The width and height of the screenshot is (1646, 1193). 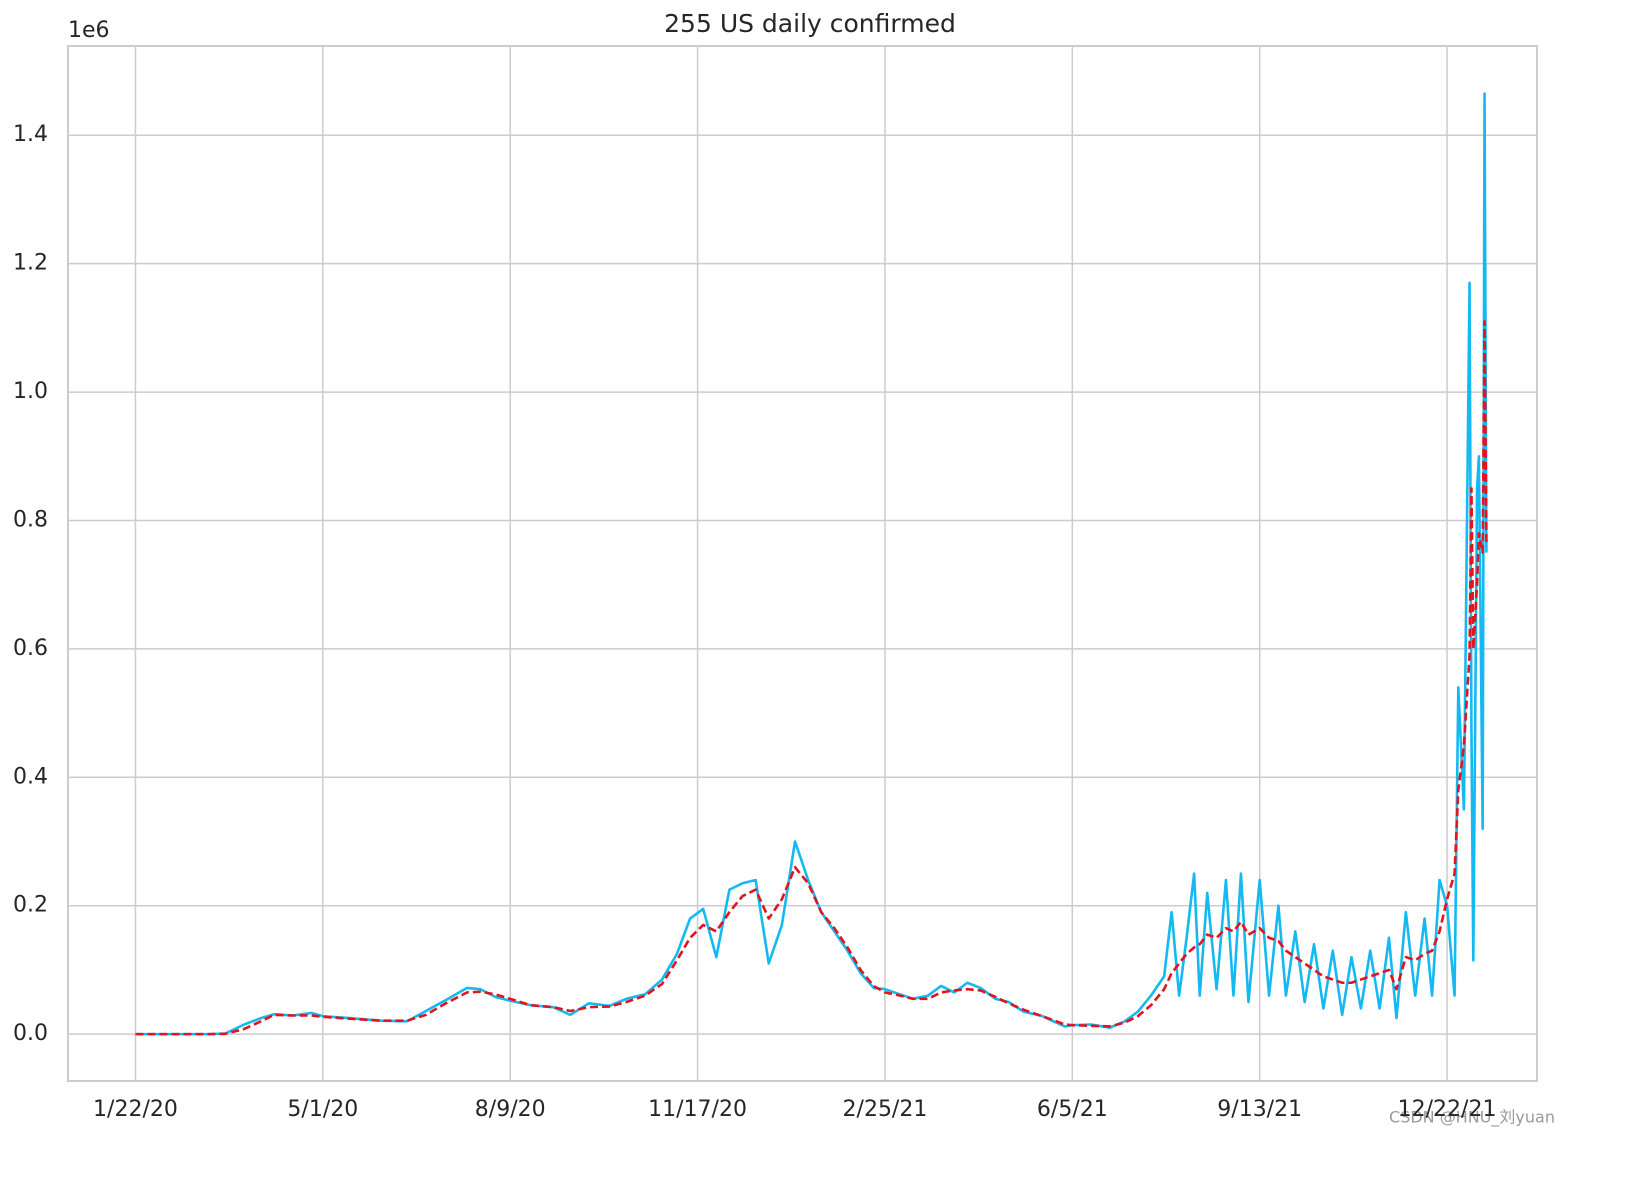 I want to click on y-tick-label: 0.4, so click(x=30, y=776).